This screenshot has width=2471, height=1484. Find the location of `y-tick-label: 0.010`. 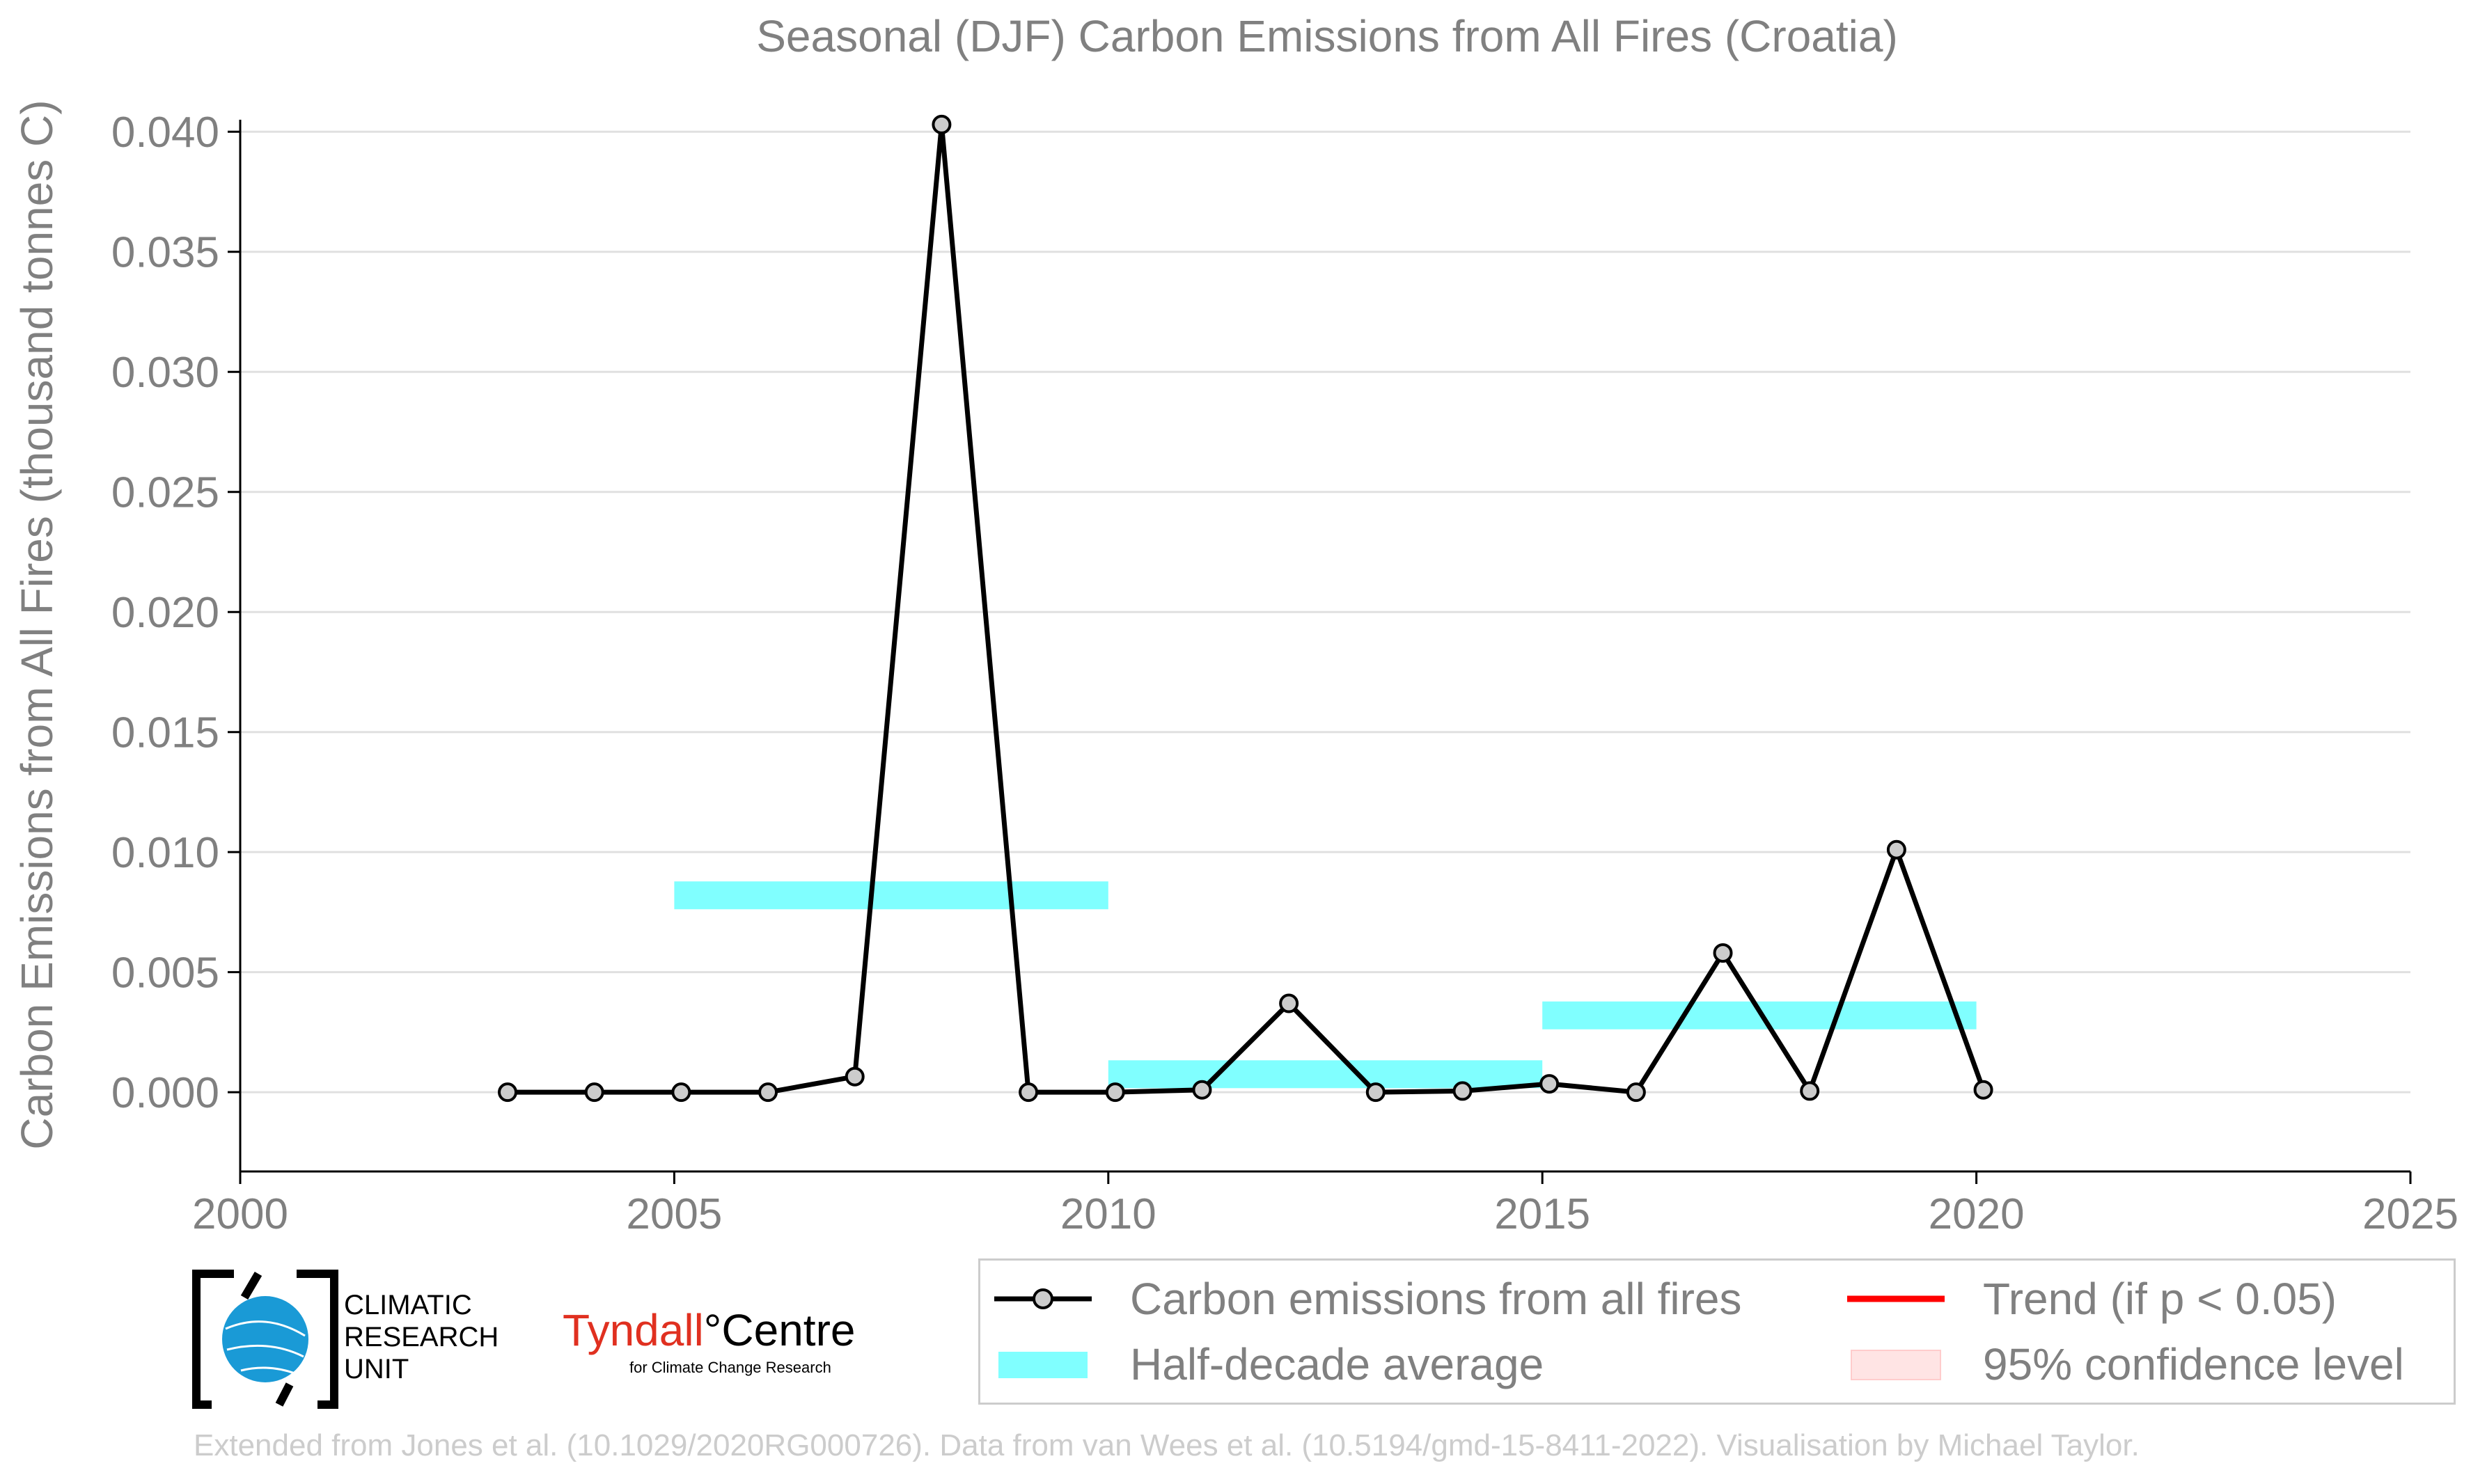

y-tick-label: 0.010 is located at coordinates (165, 853).